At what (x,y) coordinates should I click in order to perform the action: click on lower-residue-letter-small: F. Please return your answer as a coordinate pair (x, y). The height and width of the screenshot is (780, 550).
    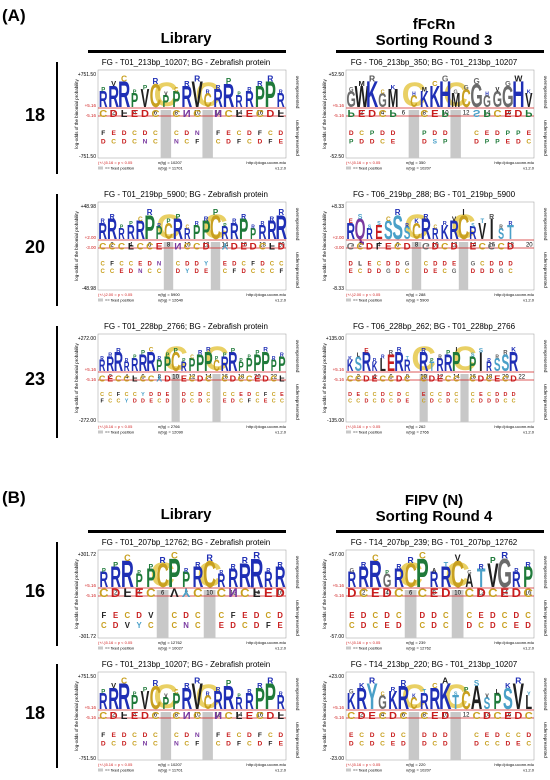
    Looking at the image, I should click on (239, 141).